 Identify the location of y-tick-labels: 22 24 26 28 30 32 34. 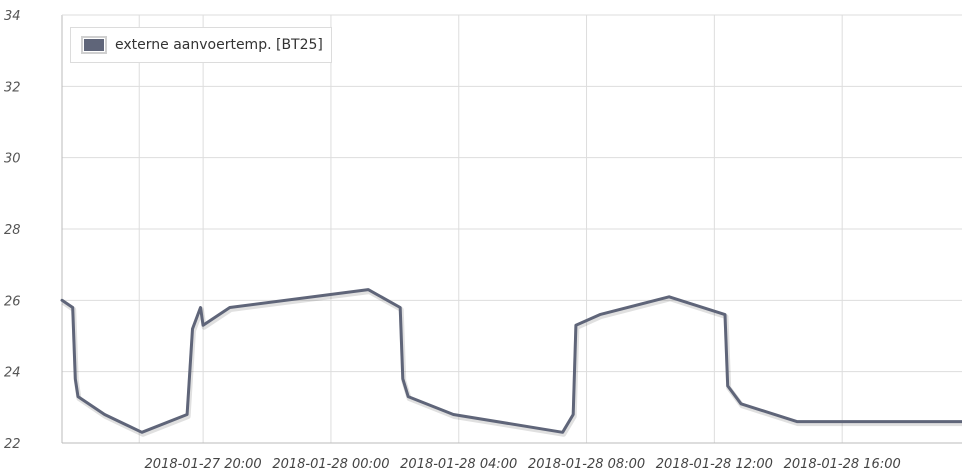
(12, 230).